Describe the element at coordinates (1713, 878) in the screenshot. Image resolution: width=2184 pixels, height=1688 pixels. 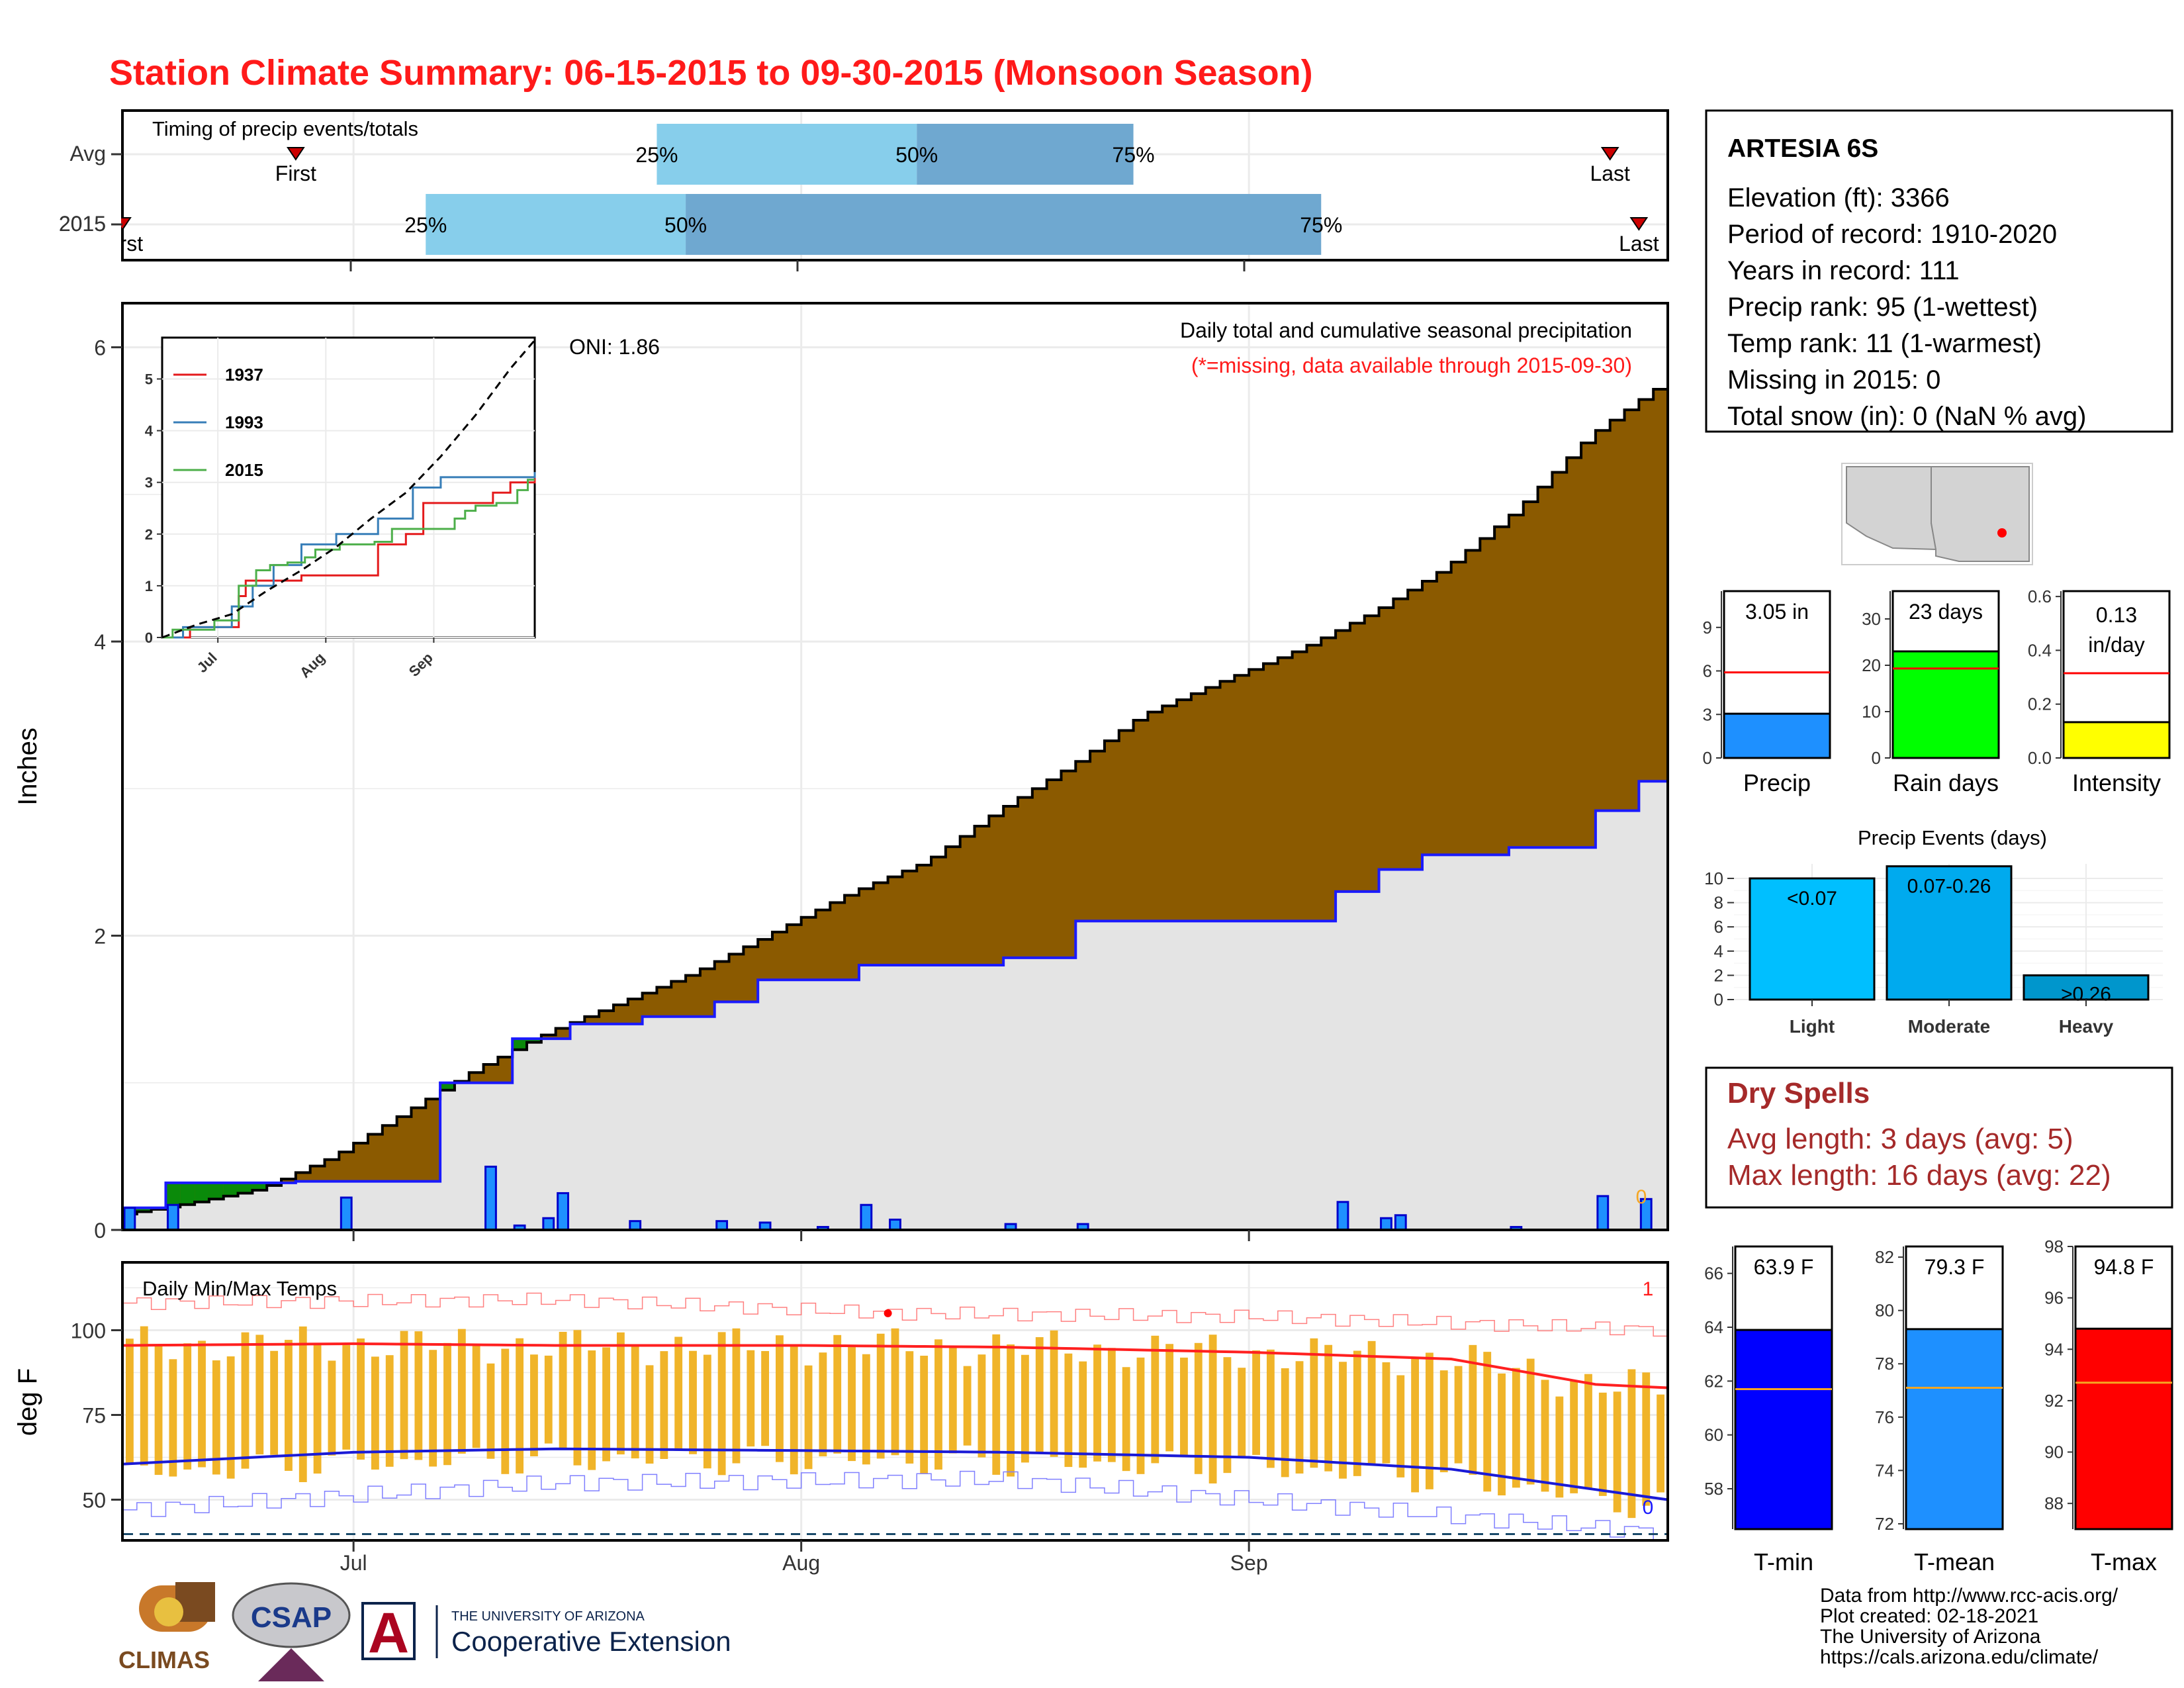
I see `events-ytick-label-5: 10` at that location.